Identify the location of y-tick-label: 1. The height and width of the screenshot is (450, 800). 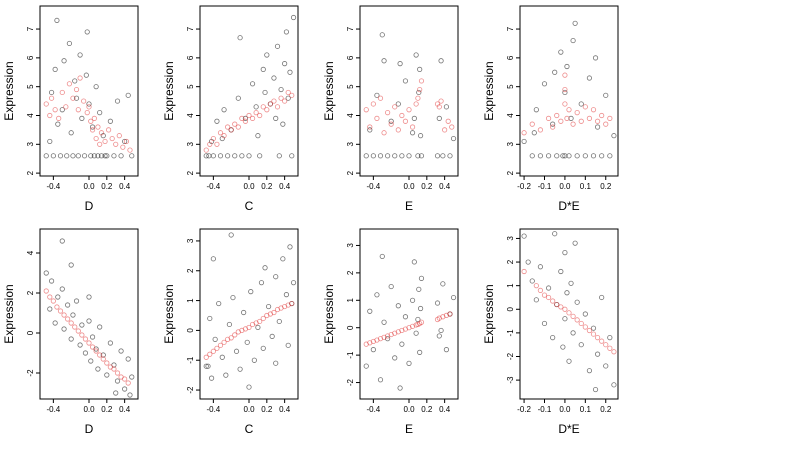
(510, 285).